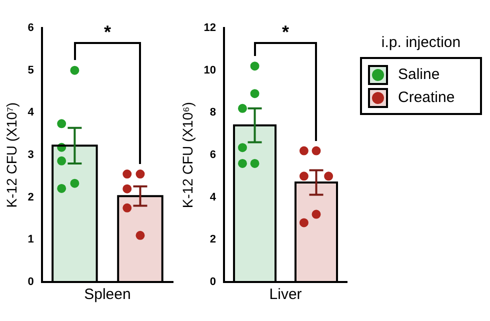 This screenshot has width=490, height=321. I want to click on y-tick-label: 8, so click(213, 112).